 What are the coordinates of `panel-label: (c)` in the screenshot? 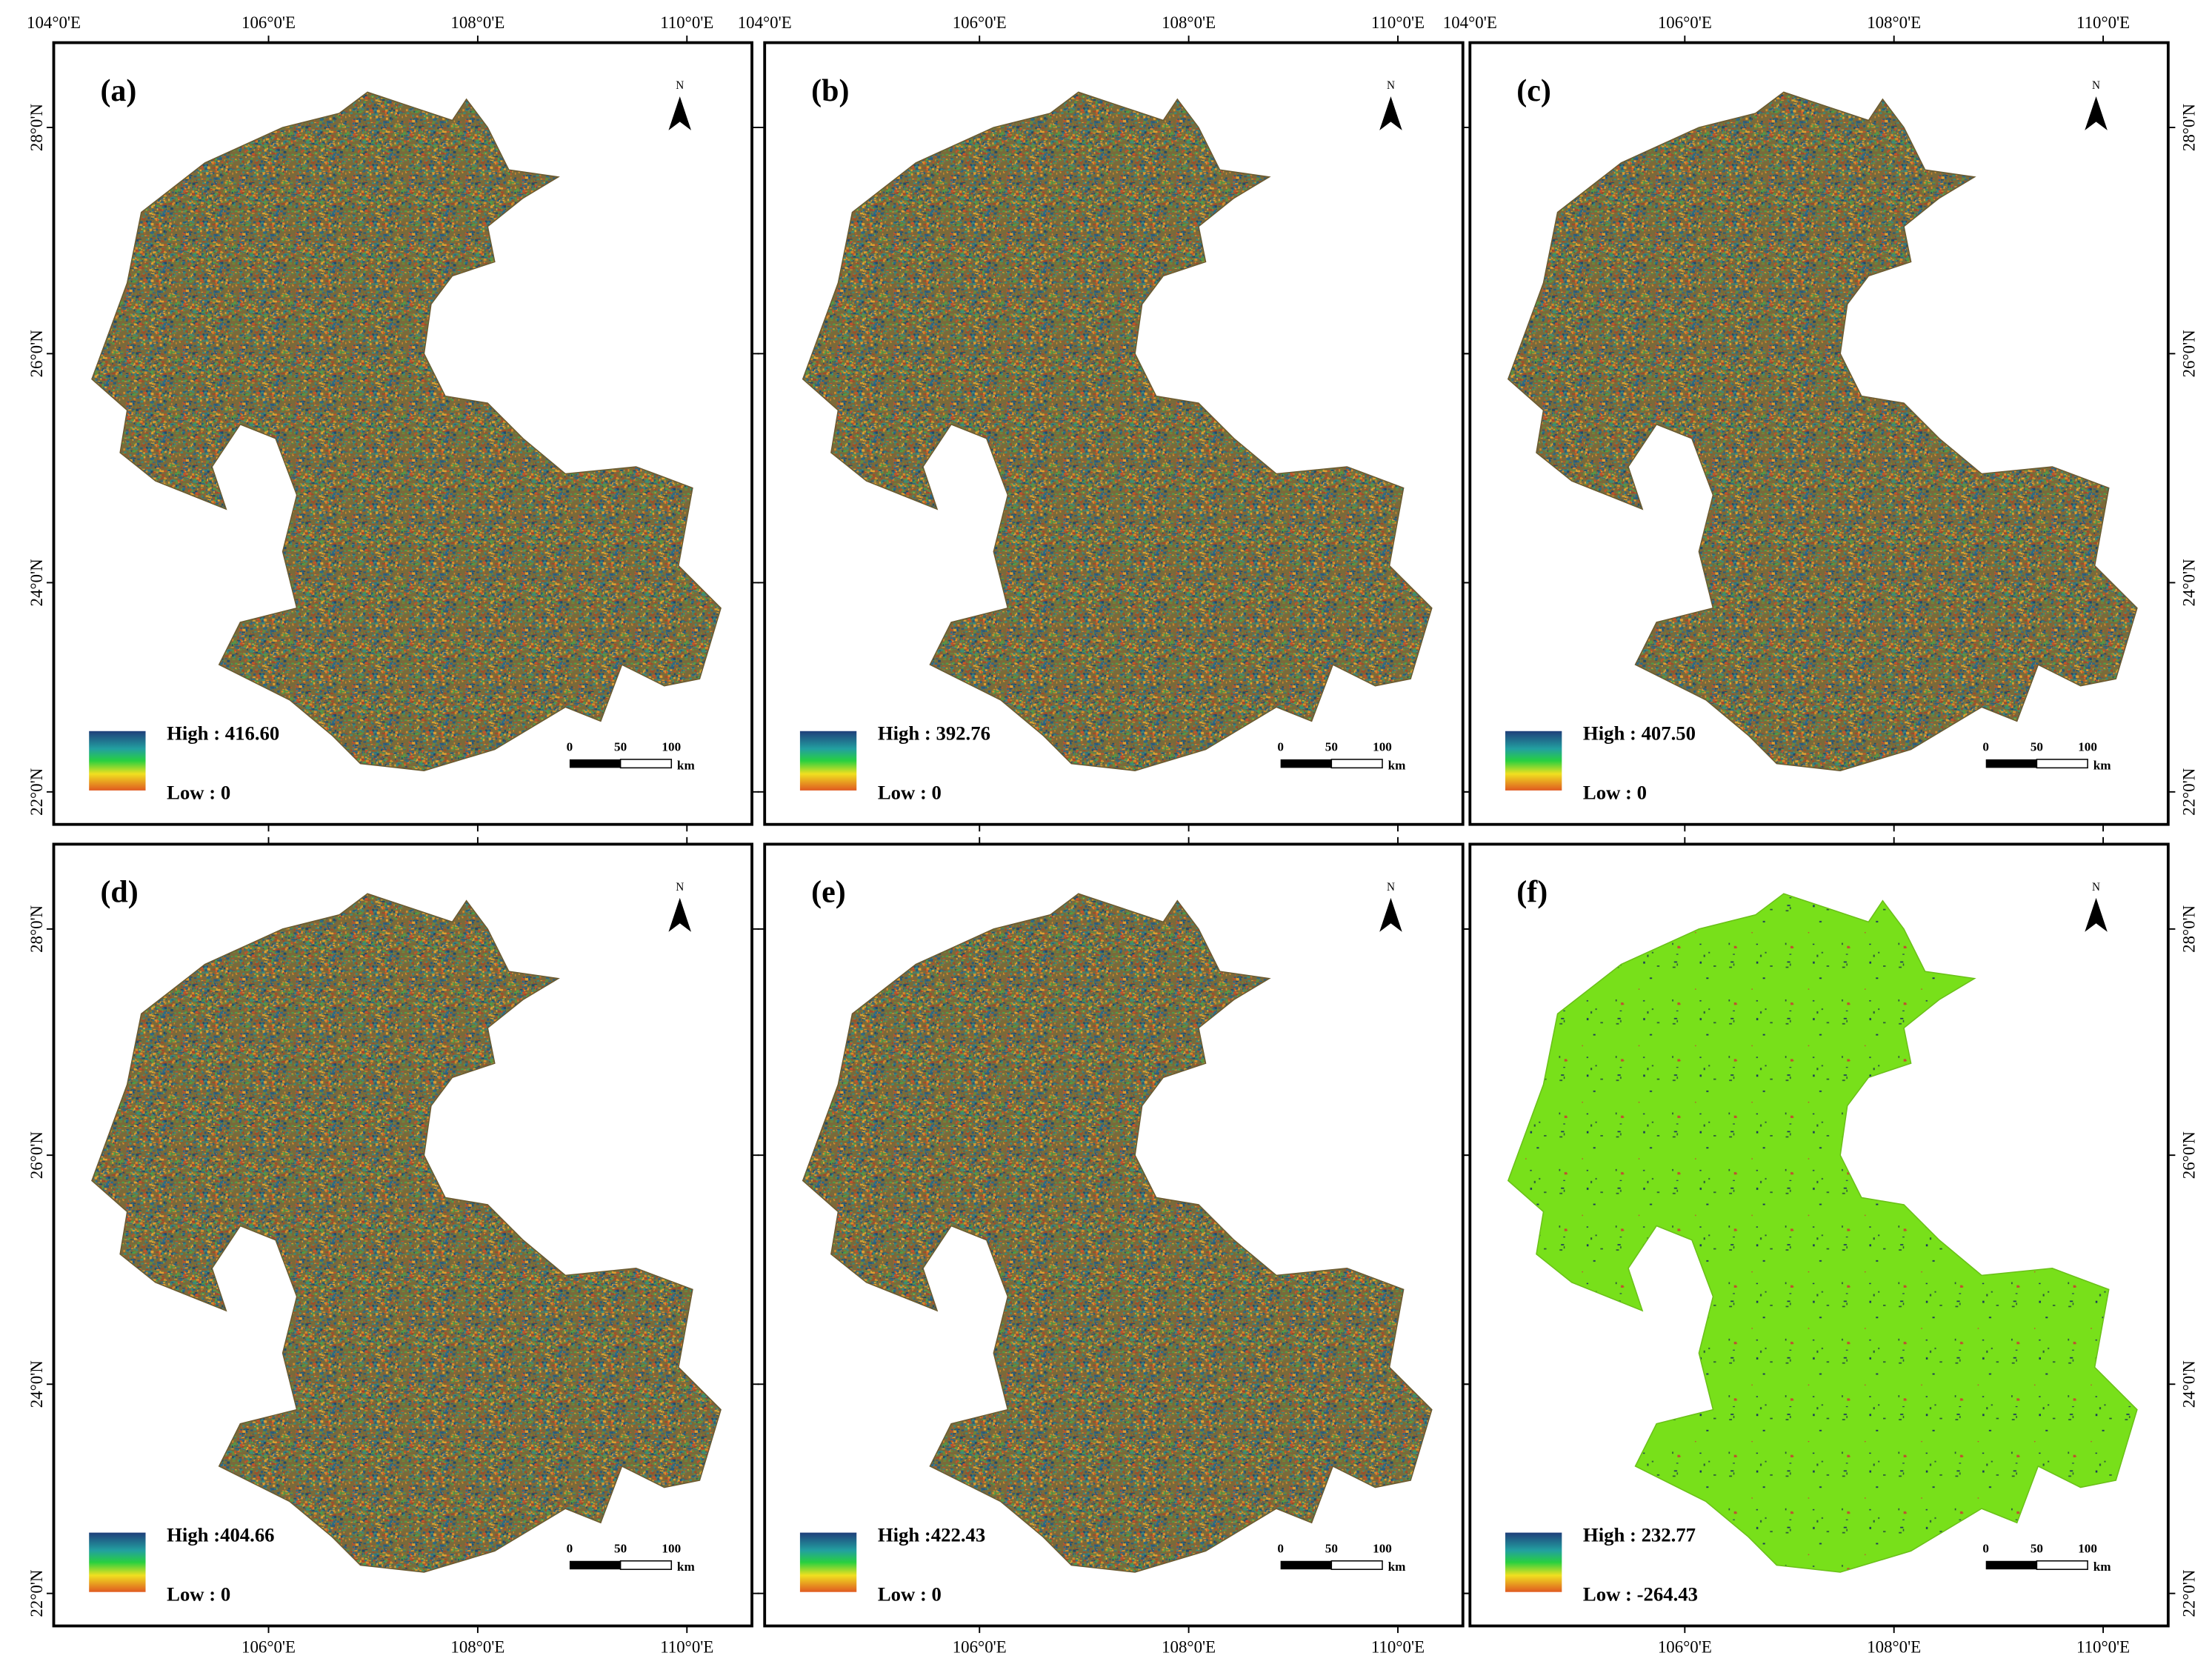 It's located at (1533, 91).